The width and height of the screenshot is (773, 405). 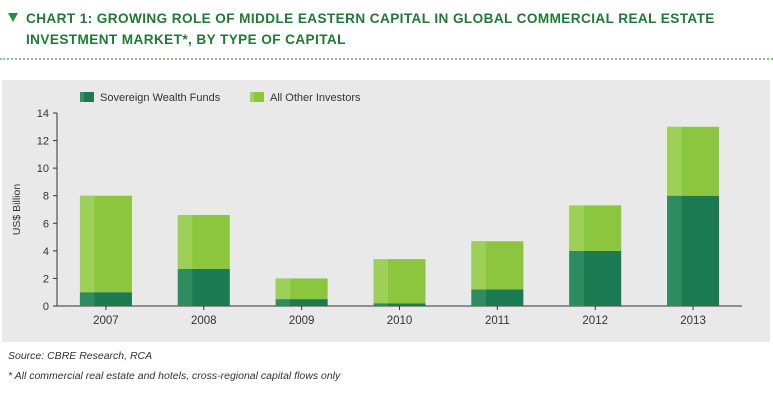 What do you see at coordinates (87, 299) in the screenshot?
I see `bar-highlight-sovereign-2007` at bounding box center [87, 299].